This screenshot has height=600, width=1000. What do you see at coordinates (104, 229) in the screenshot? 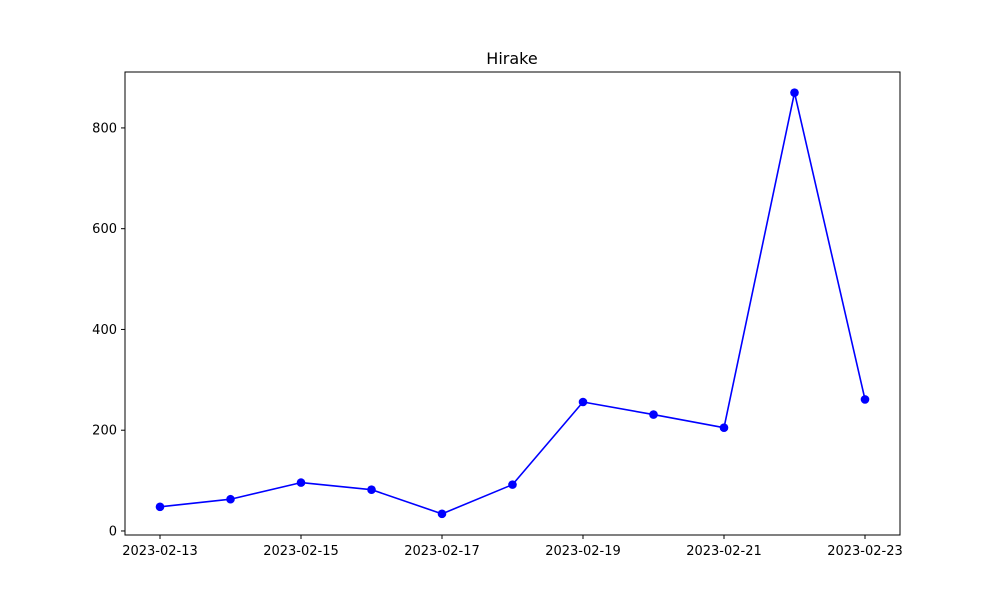
I see `y-tick-label: 600` at bounding box center [104, 229].